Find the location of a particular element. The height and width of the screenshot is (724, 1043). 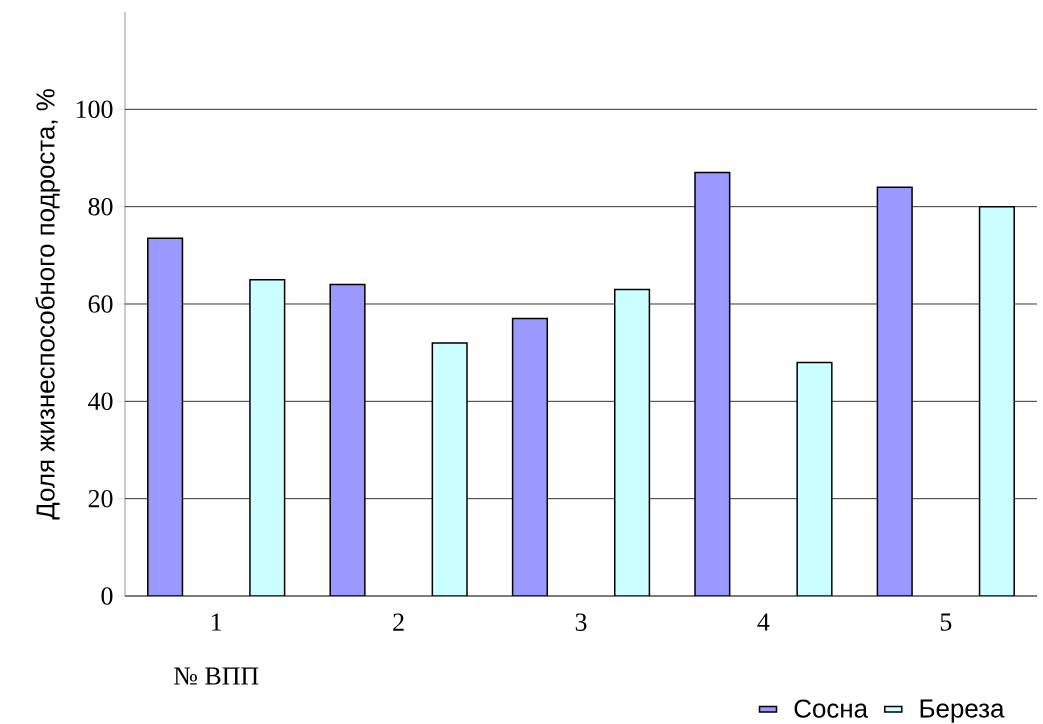

x-tick-label: 2 is located at coordinates (398, 622).